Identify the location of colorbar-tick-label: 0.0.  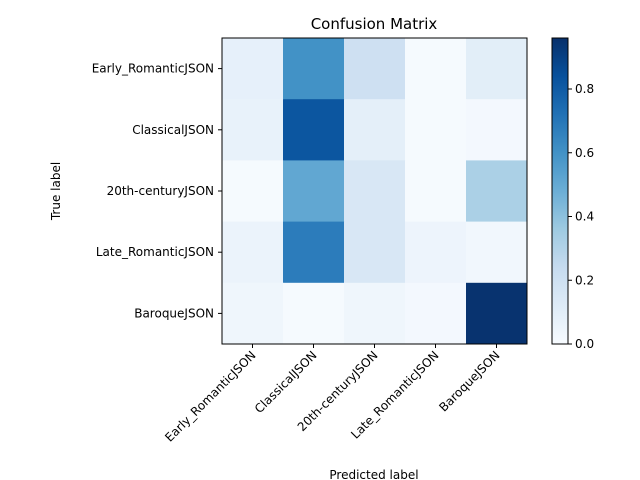
(584, 344).